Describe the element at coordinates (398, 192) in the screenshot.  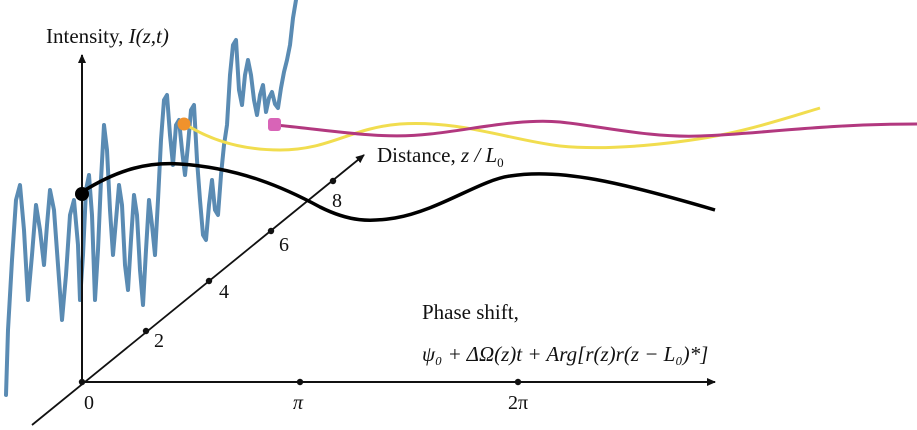
I see `intensity-curve-z0` at that location.